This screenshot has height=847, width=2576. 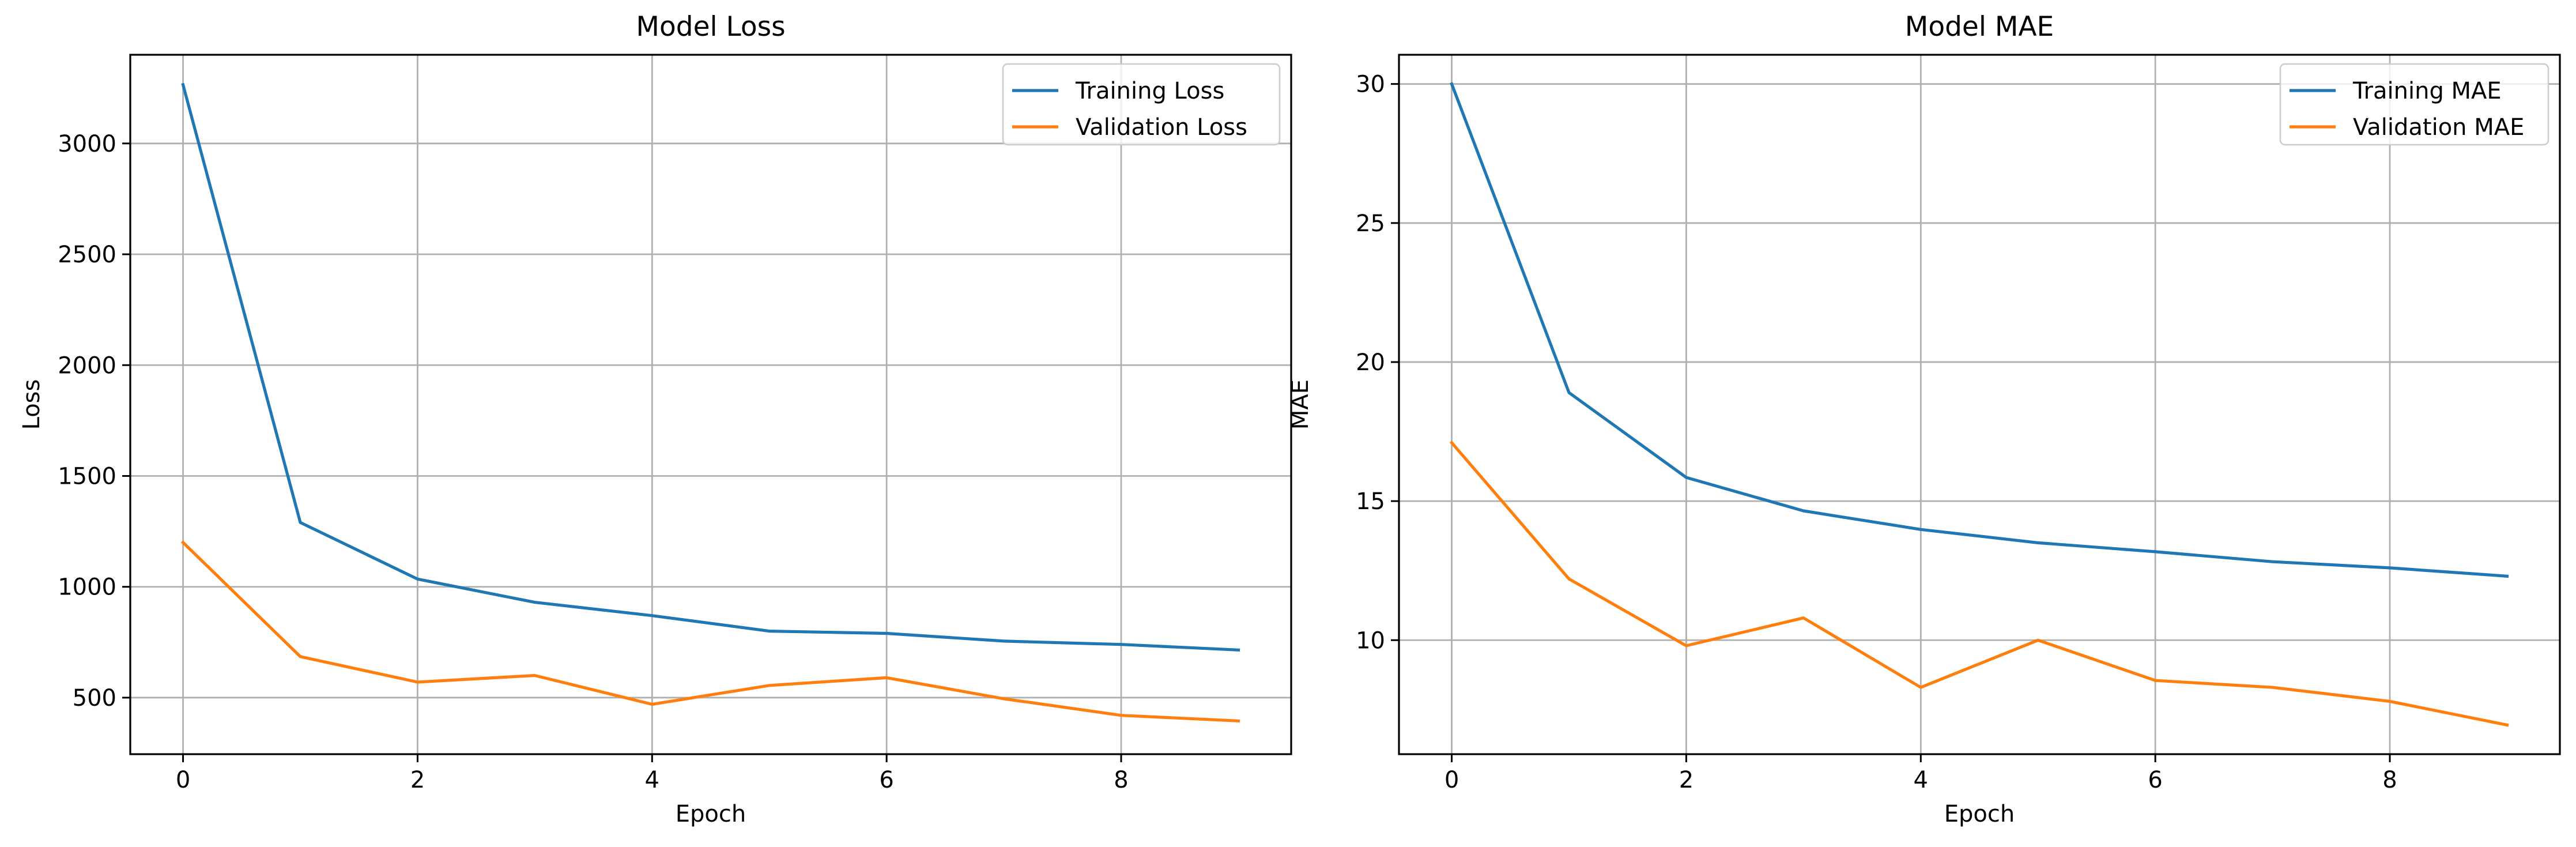 What do you see at coordinates (2389, 780) in the screenshot?
I see `mae-x-tick-label: 8` at bounding box center [2389, 780].